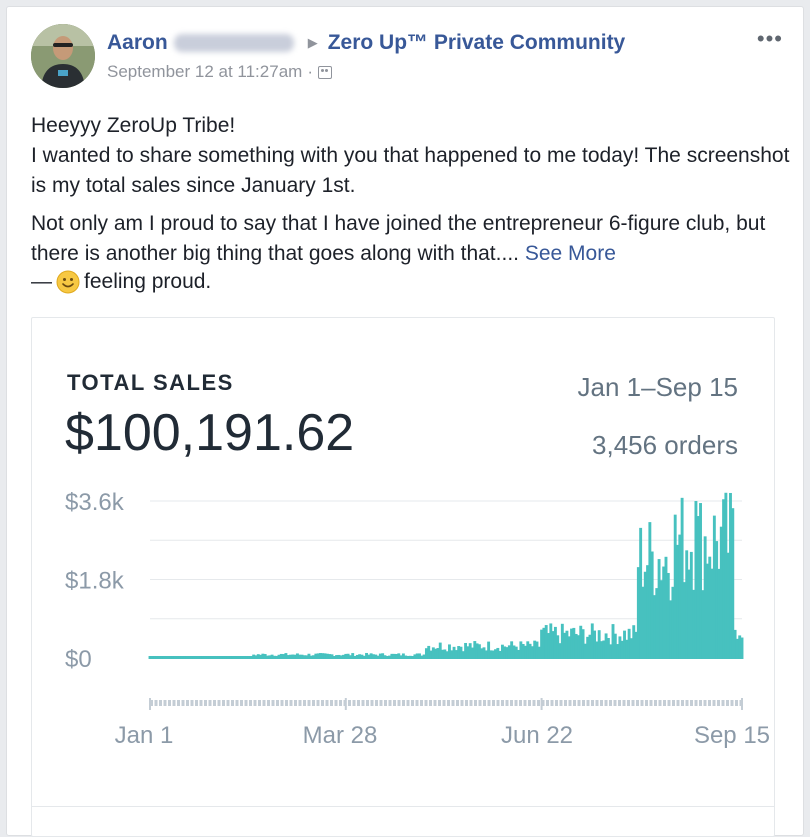 This screenshot has width=810, height=837. I want to click on smiley-face-icon, so click(68, 282).